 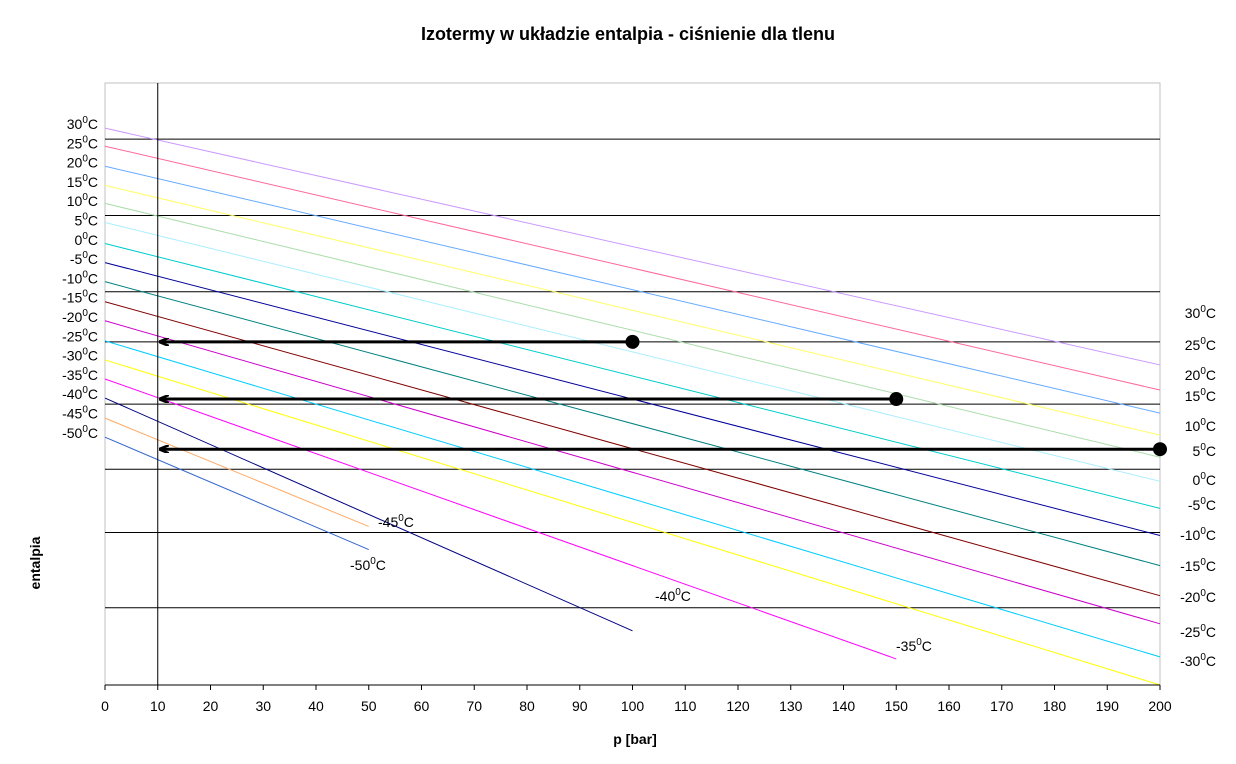 I want to click on inline-isotherm-label-2: -400C, so click(x=673, y=595).